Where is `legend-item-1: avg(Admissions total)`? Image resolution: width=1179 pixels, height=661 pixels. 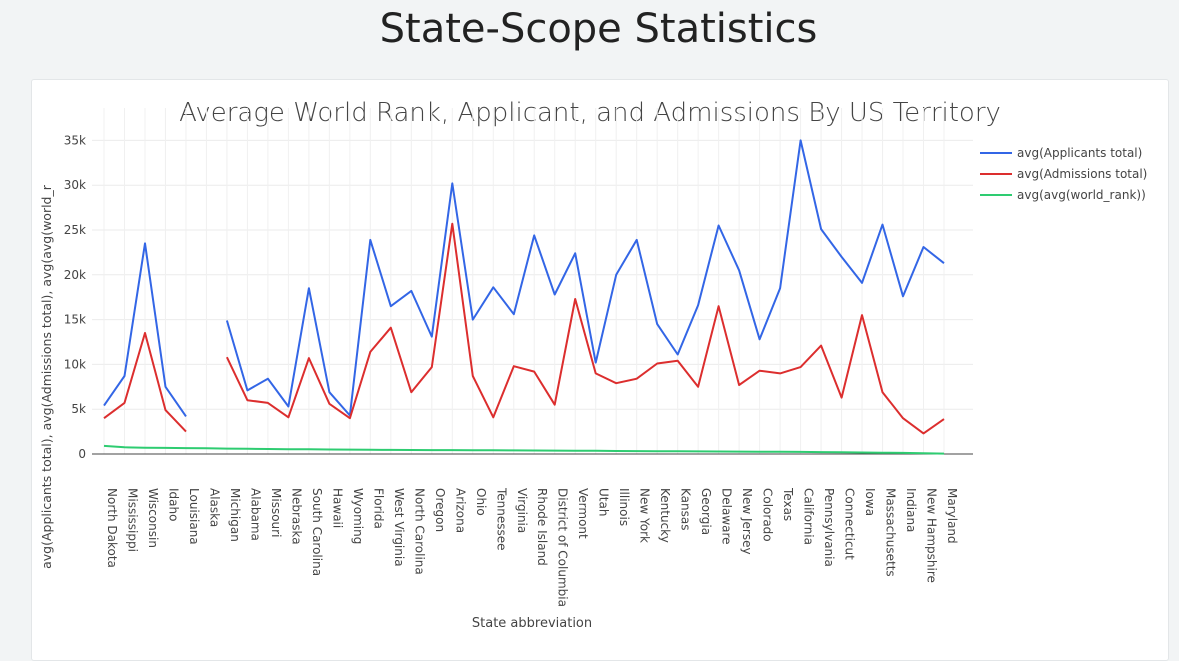 legend-item-1: avg(Admissions total) is located at coordinates (1063, 174).